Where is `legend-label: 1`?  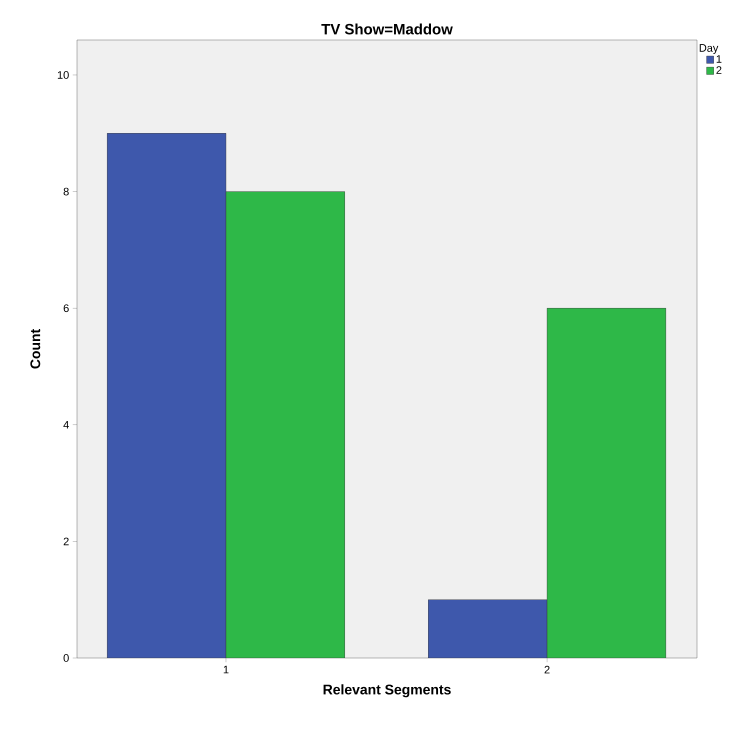
legend-label: 1 is located at coordinates (719, 59).